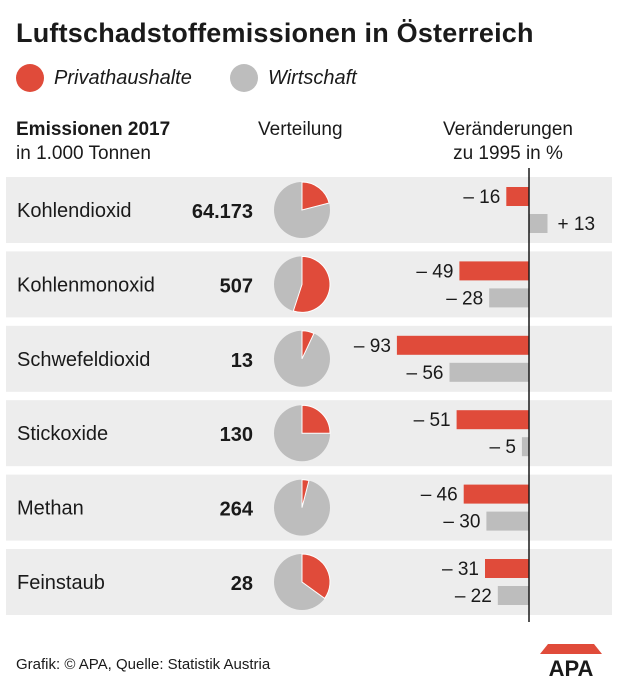 This screenshot has width=620, height=691. What do you see at coordinates (311, 284) in the screenshot?
I see `pie-privathaushalte-kohlenmonoxid` at bounding box center [311, 284].